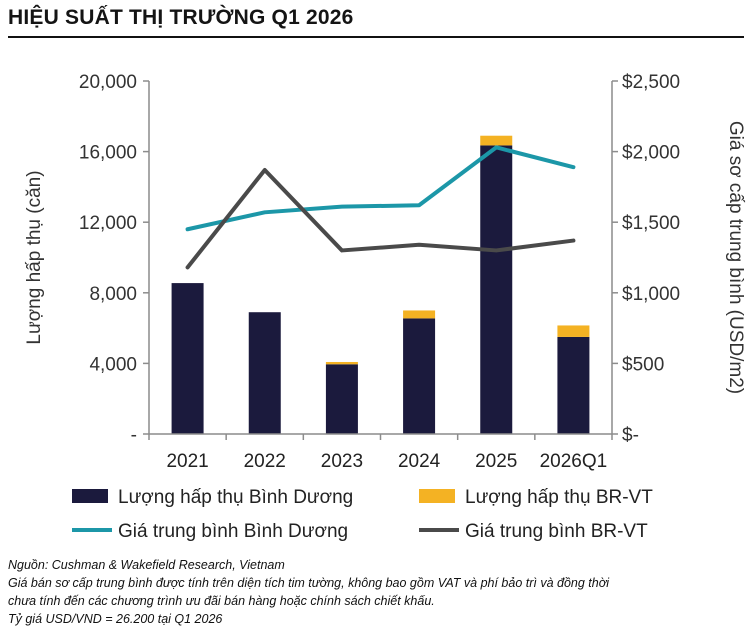 The width and height of the screenshot is (752, 632). Describe the element at coordinates (735, 257) in the screenshot. I see `y-right-axis-title: Giá sơ cấp trung bình (USD/m2)` at that location.